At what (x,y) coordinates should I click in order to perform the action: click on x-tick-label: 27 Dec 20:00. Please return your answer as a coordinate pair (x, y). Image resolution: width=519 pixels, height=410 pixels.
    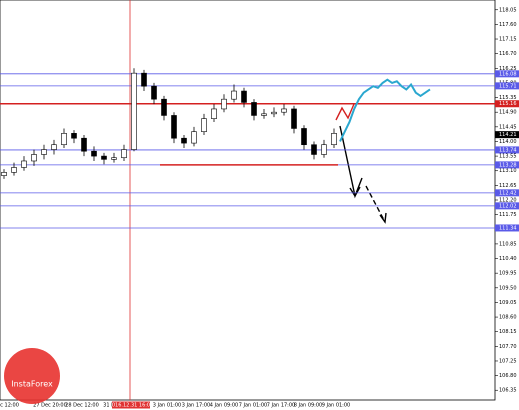
    Looking at the image, I should click on (50, 406).